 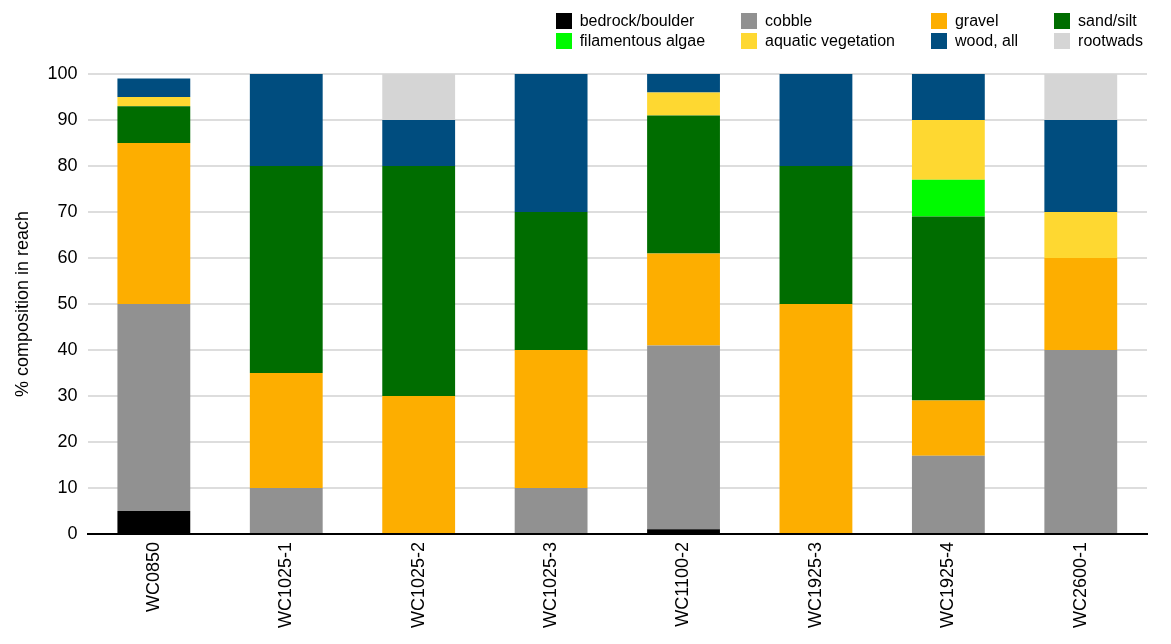 What do you see at coordinates (976, 21) in the screenshot?
I see `legend-label: gravel` at bounding box center [976, 21].